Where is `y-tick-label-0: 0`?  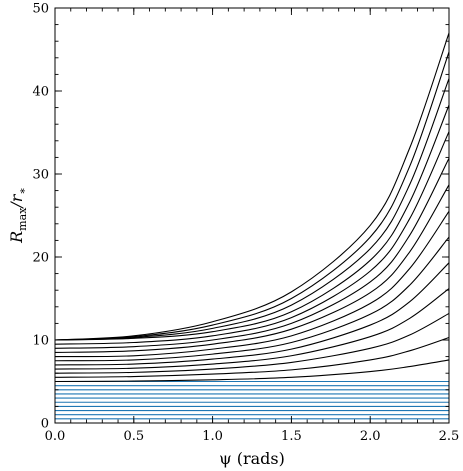
y-tick-label-0: 0 is located at coordinates (45, 424).